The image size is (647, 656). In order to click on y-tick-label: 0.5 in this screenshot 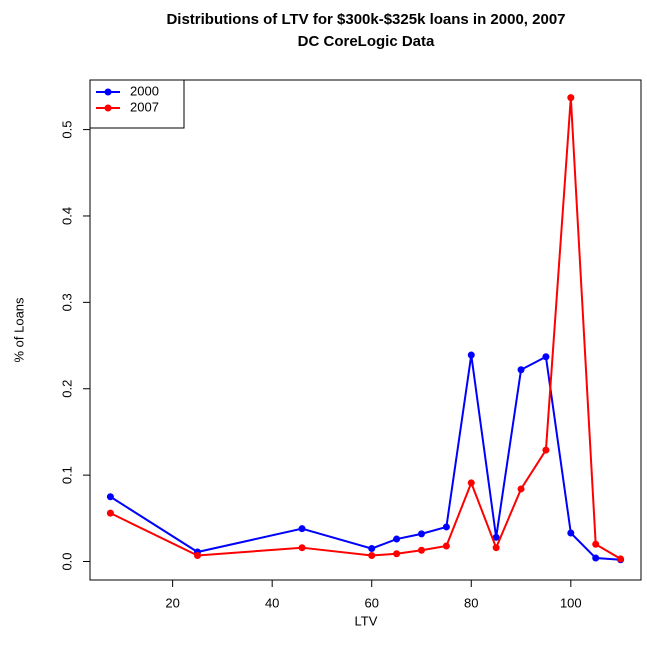, I will do `click(66, 130)`.